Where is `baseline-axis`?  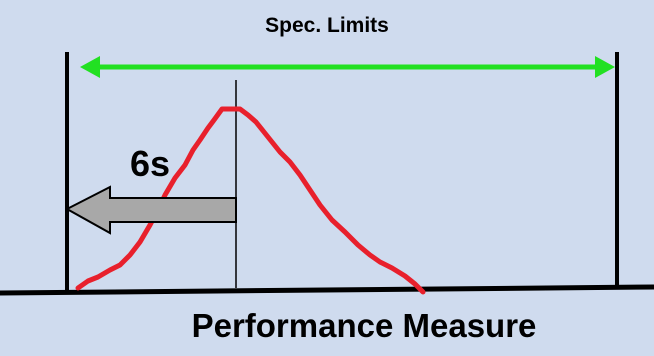 baseline-axis is located at coordinates (327, 290).